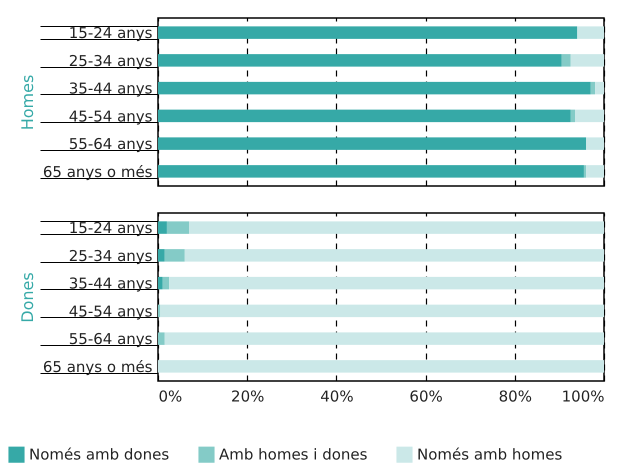 The height and width of the screenshot is (464, 620). Describe the element at coordinates (27, 297) in the screenshot. I see `y-axis-title: Dones` at that location.